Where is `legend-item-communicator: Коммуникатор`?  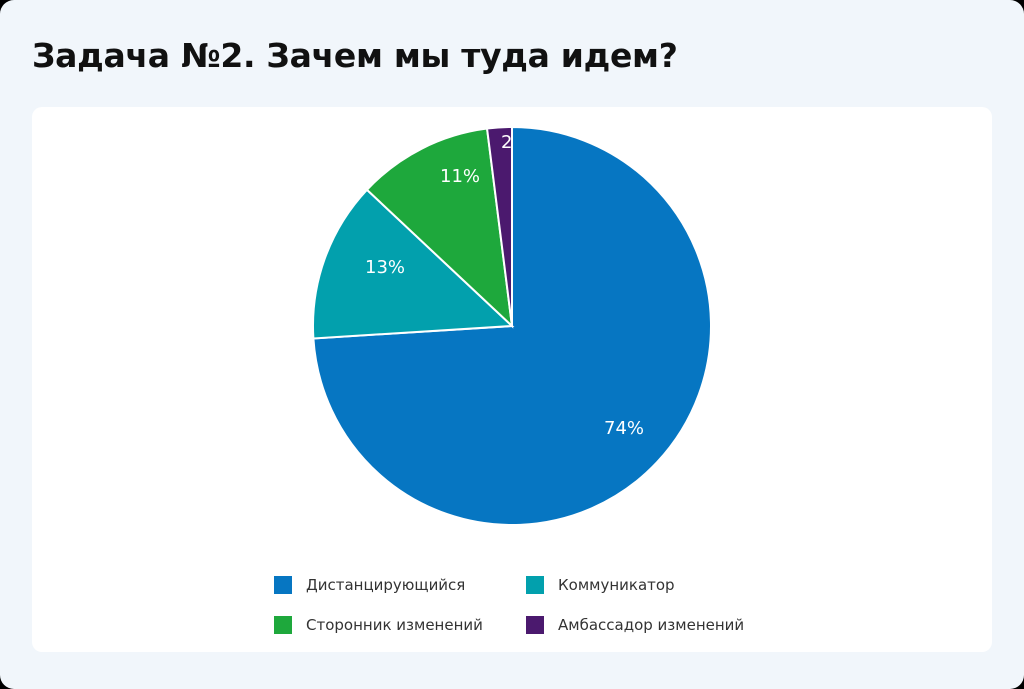
legend-item-communicator: Коммуникатор is located at coordinates (600, 585).